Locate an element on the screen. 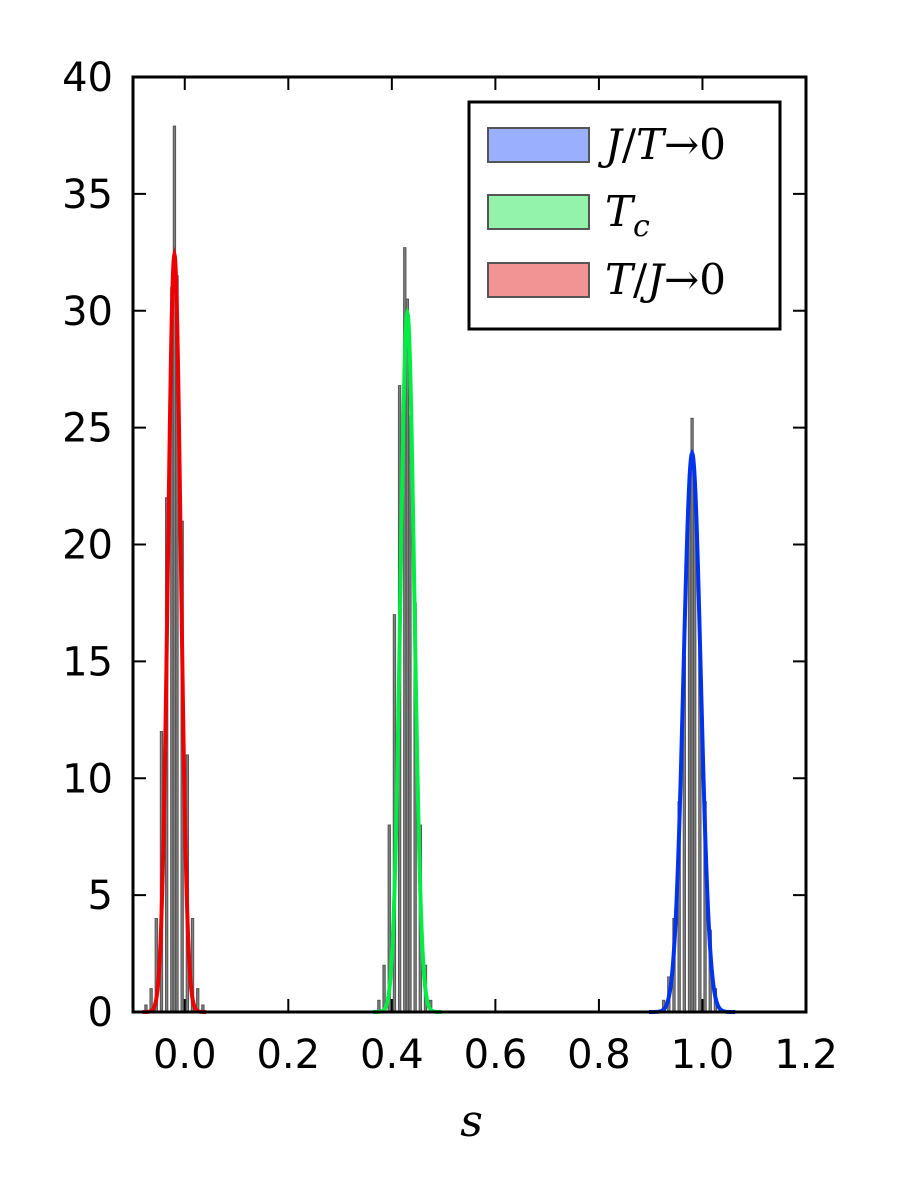 This screenshot has width=900, height=1200. x-tick-label: 0.6 is located at coordinates (496, 1055).